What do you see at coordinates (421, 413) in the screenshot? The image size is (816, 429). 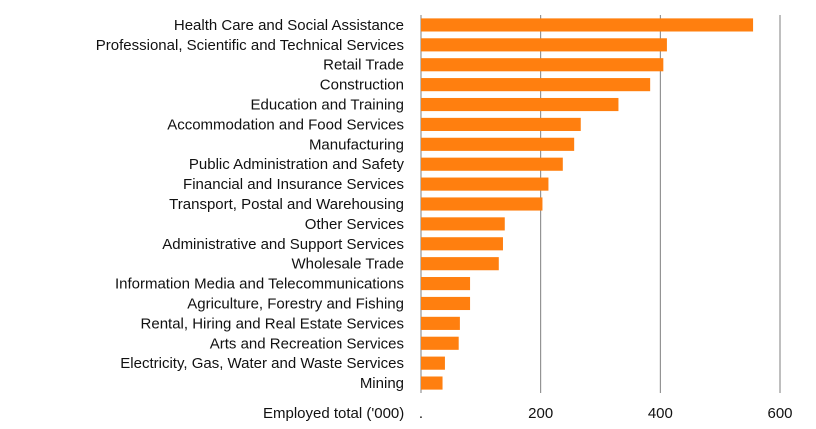 I see `x-tick-label: .` at bounding box center [421, 413].